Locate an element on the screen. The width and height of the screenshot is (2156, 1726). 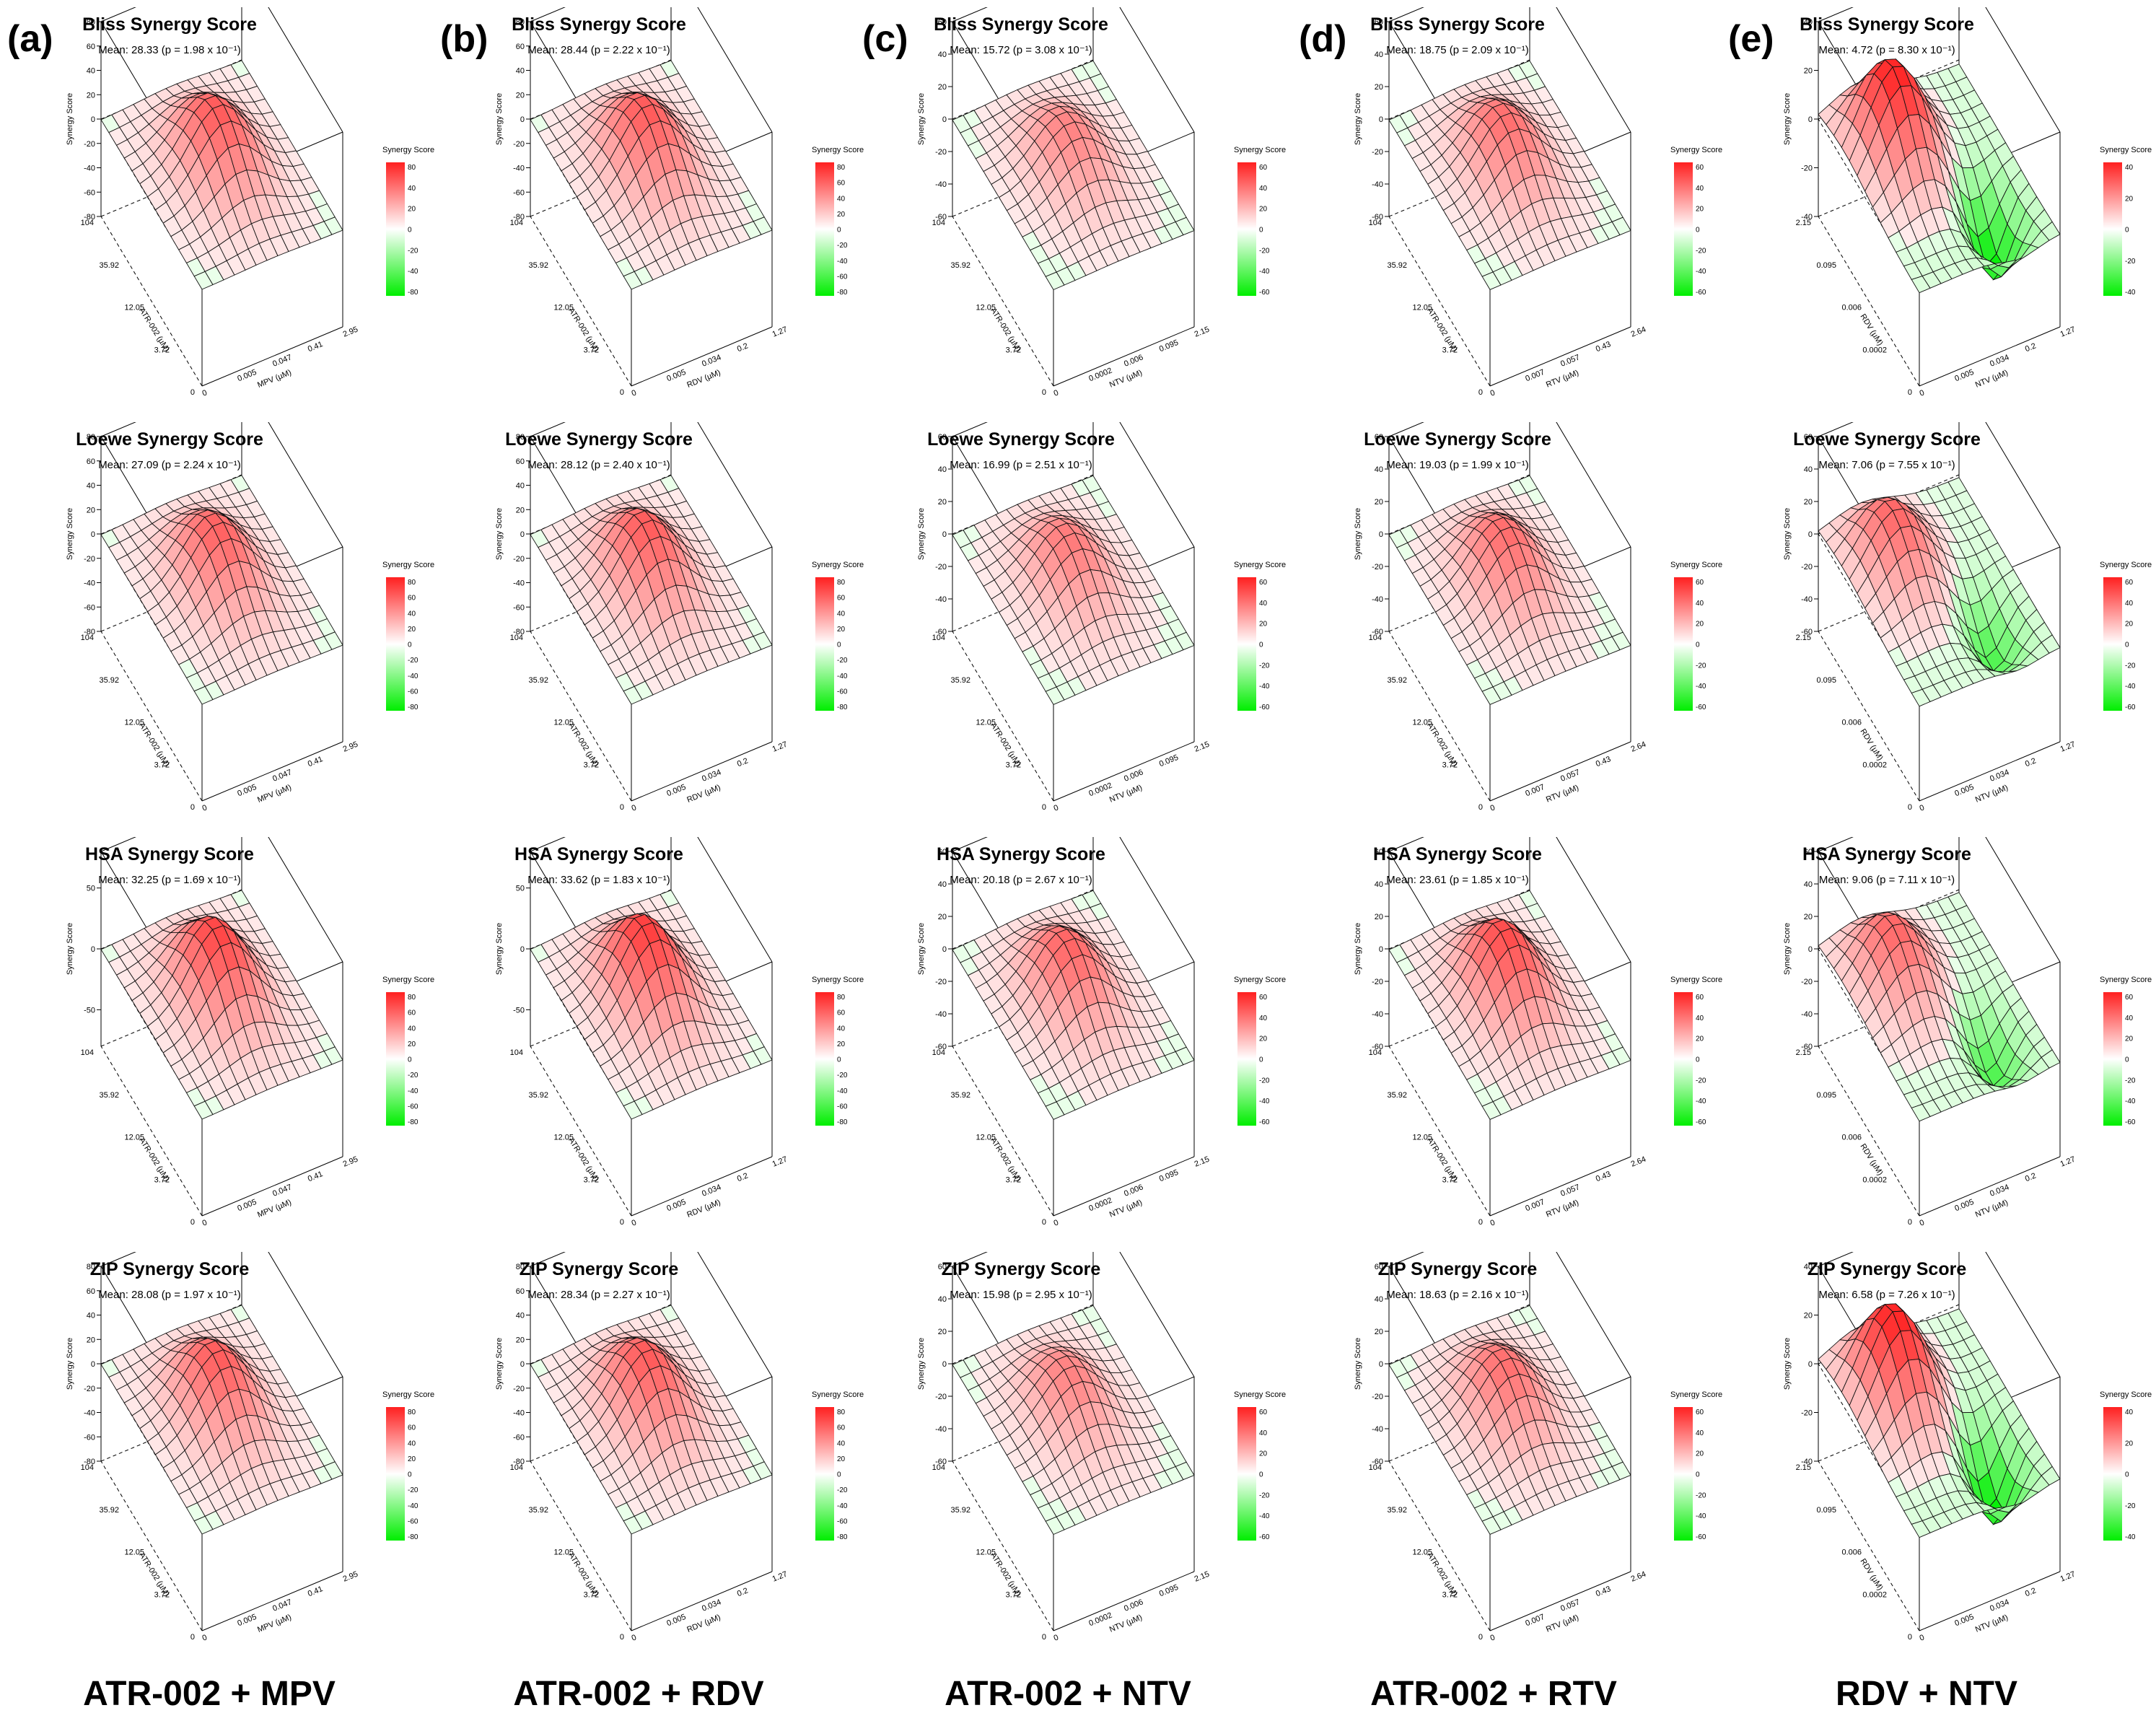
legend-tick-label: 80 is located at coordinates (841, 1413).